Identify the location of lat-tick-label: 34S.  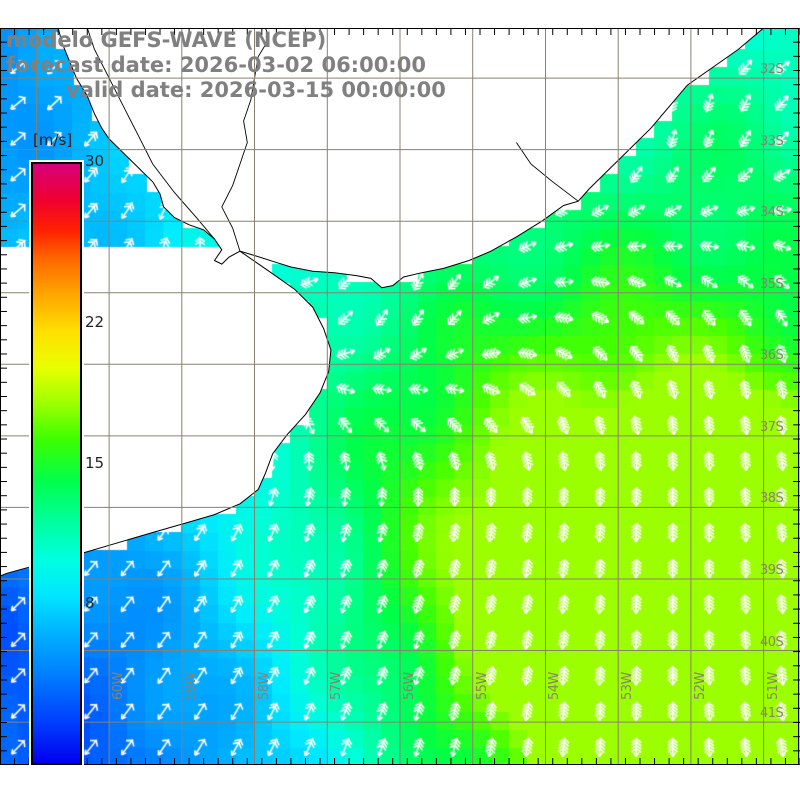
(772, 213).